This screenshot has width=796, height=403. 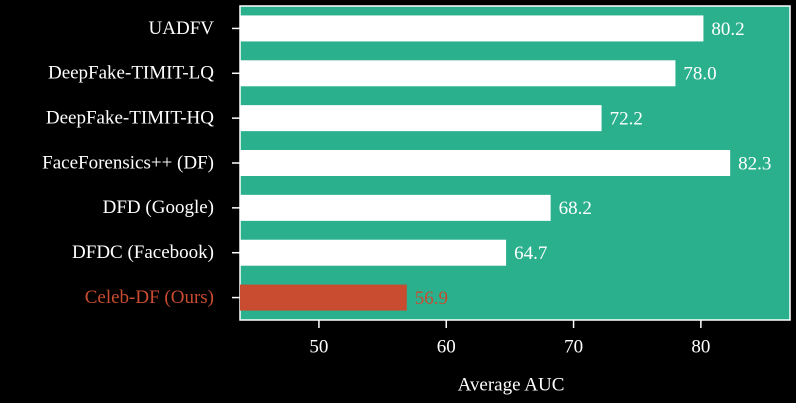 I want to click on value-label: 72.2, so click(x=626, y=119).